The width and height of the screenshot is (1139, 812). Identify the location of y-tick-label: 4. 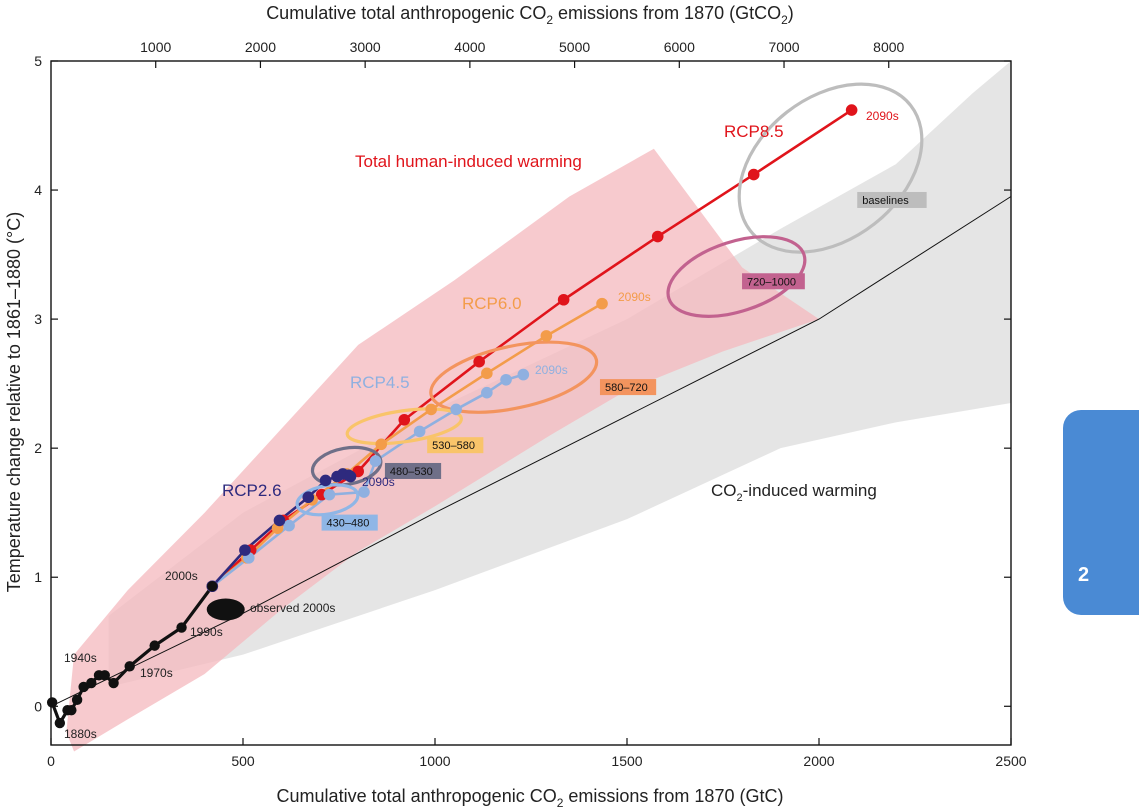
(38, 190).